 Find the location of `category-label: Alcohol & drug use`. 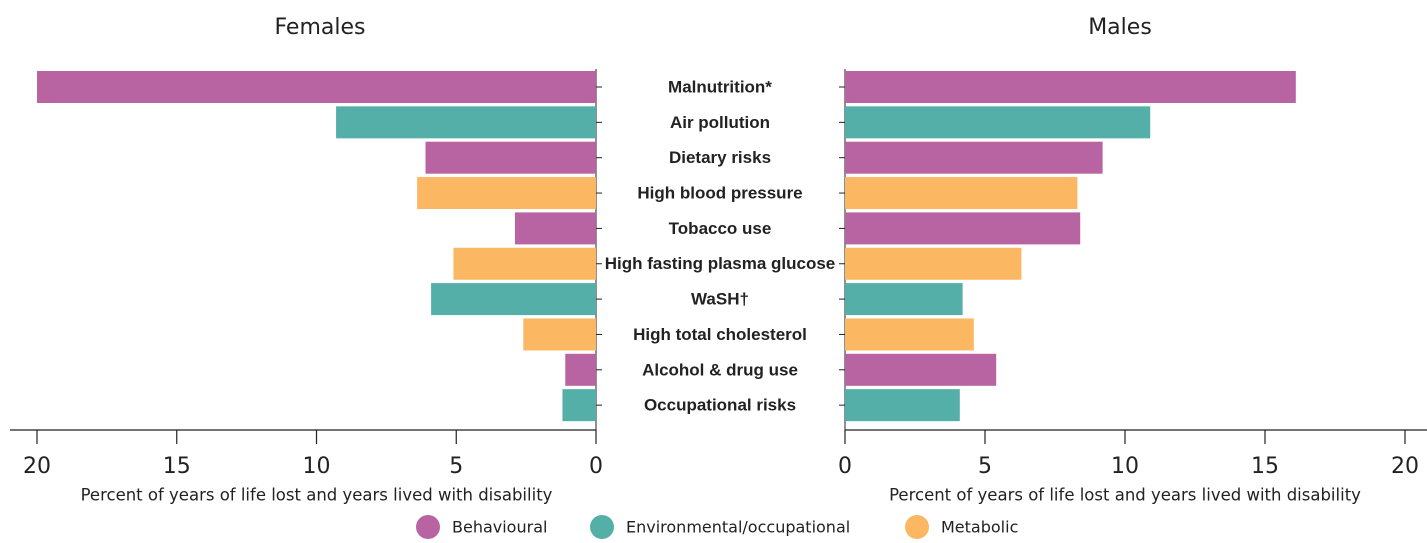

category-label: Alcohol & drug use is located at coordinates (720, 369).